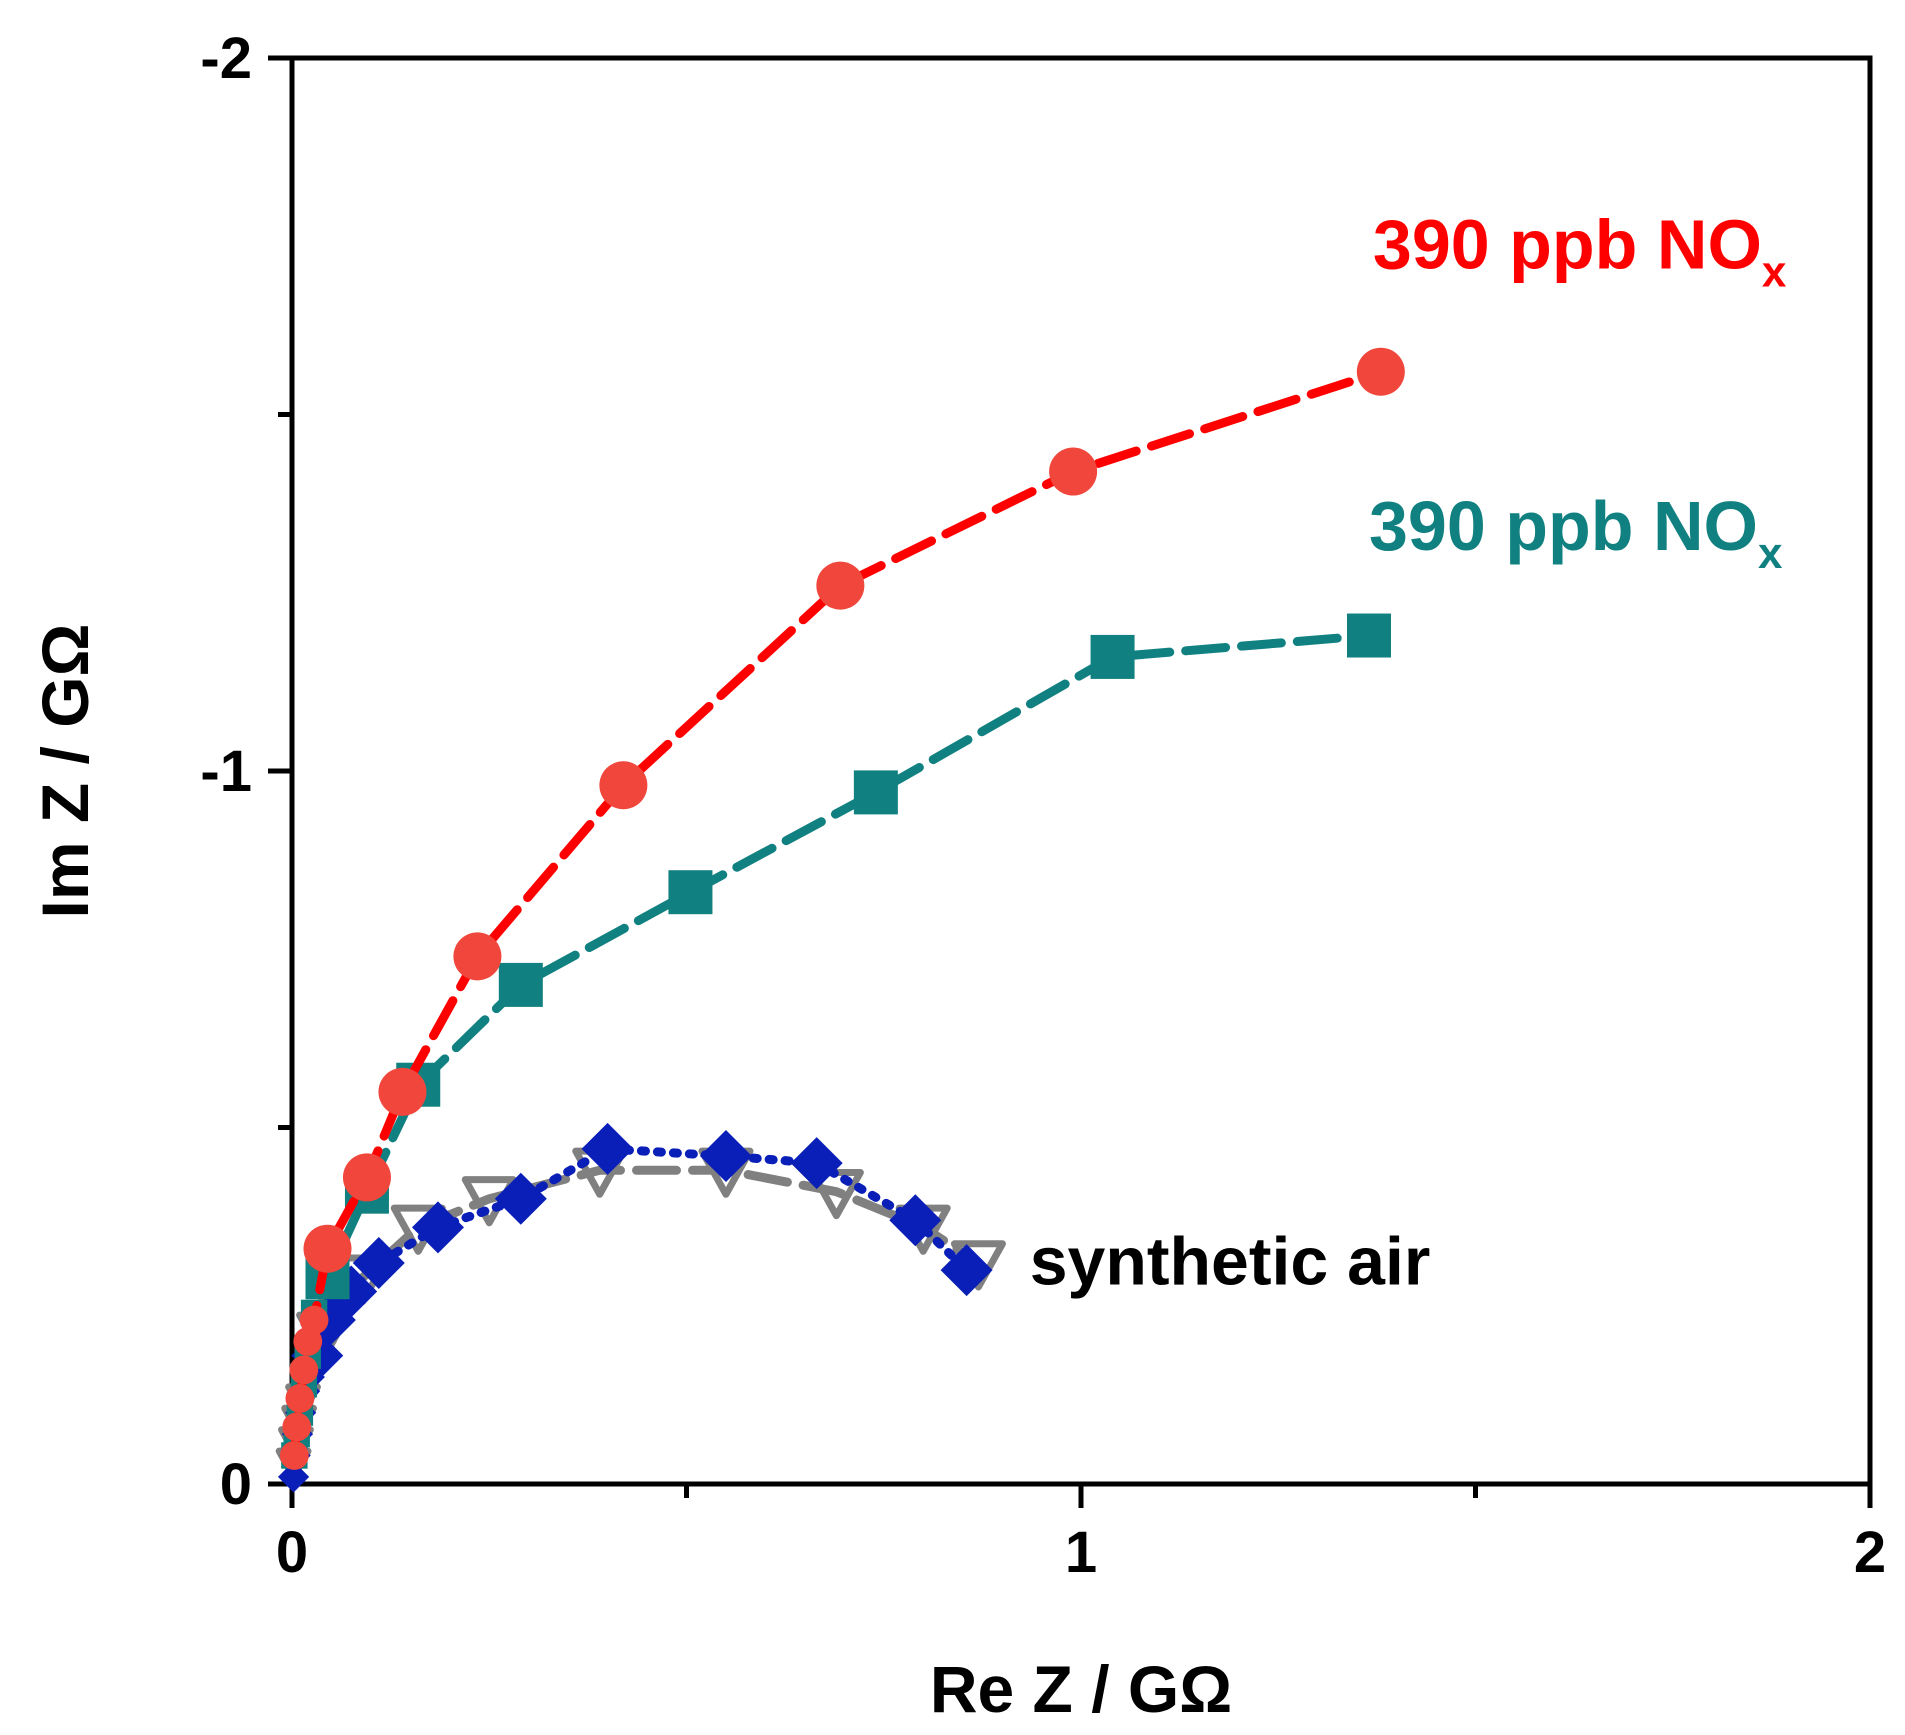 The image size is (1905, 1735). Describe the element at coordinates (1081, 1552) in the screenshot. I see `x-tick-label: 1` at that location.